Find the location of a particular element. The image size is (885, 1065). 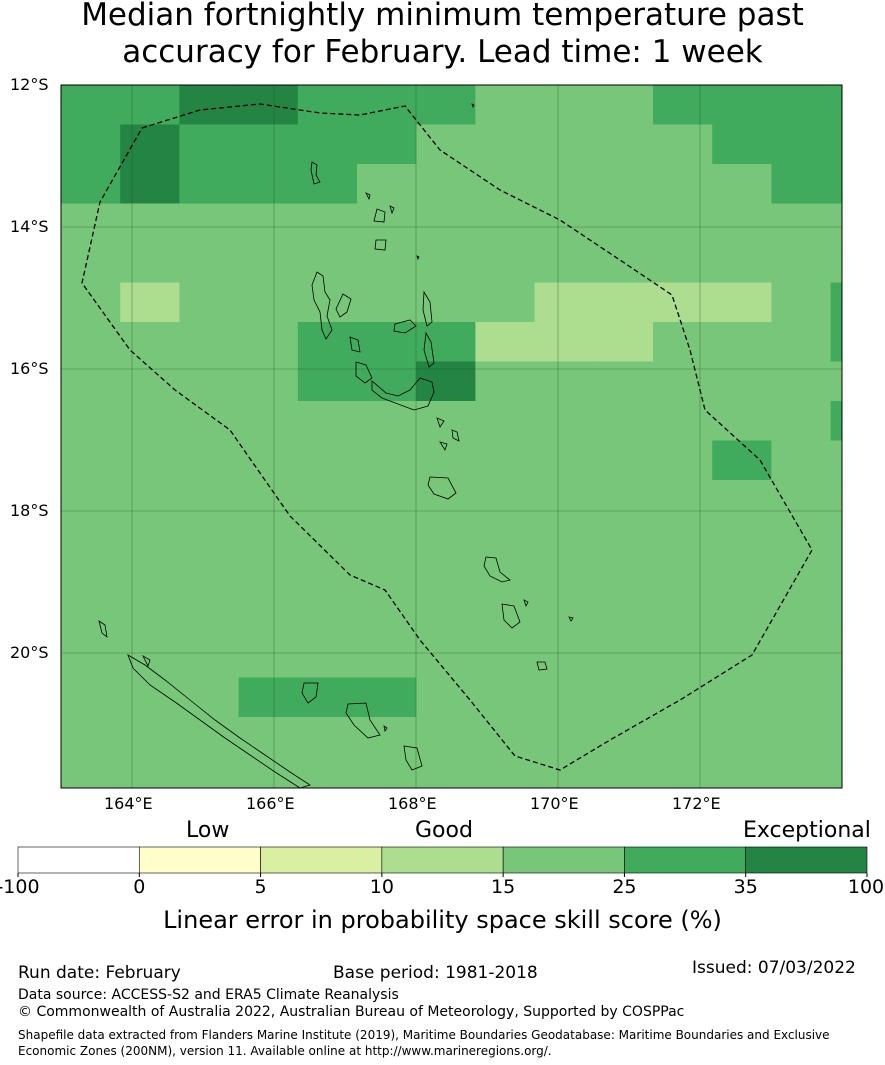

map-title-line-2: accuracy for February. Lead time: 1 week is located at coordinates (442, 52).